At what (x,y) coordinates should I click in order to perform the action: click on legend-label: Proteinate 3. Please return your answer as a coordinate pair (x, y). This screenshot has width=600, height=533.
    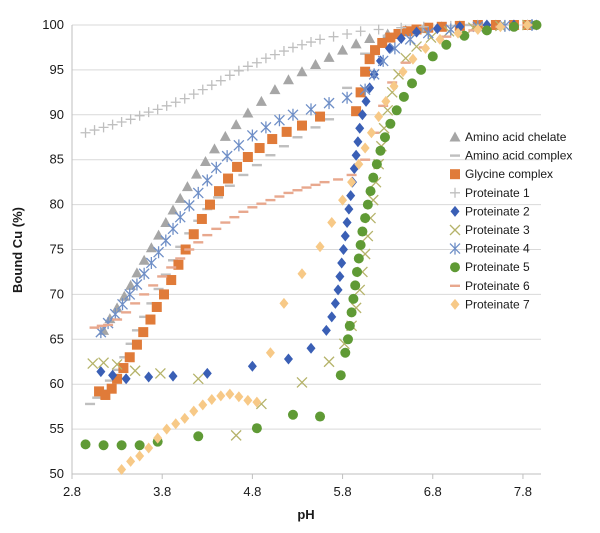
    Looking at the image, I should click on (497, 230).